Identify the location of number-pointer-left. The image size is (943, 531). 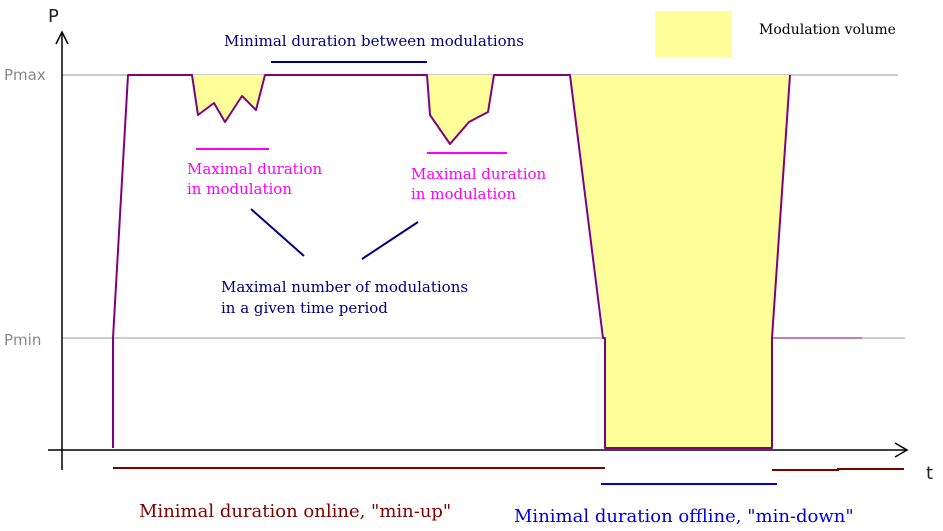
(277, 232).